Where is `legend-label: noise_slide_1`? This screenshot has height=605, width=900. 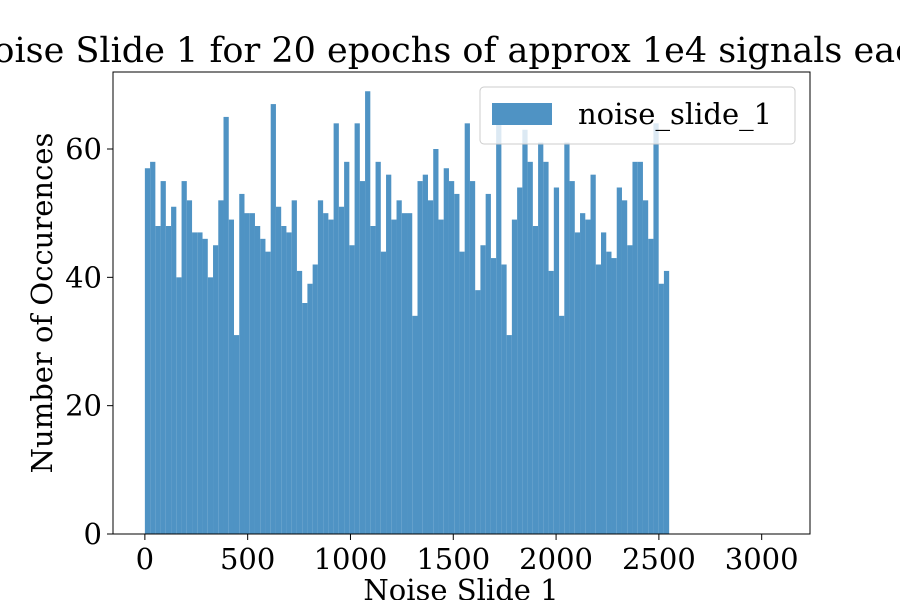
legend-label: noise_slide_1 is located at coordinates (675, 114).